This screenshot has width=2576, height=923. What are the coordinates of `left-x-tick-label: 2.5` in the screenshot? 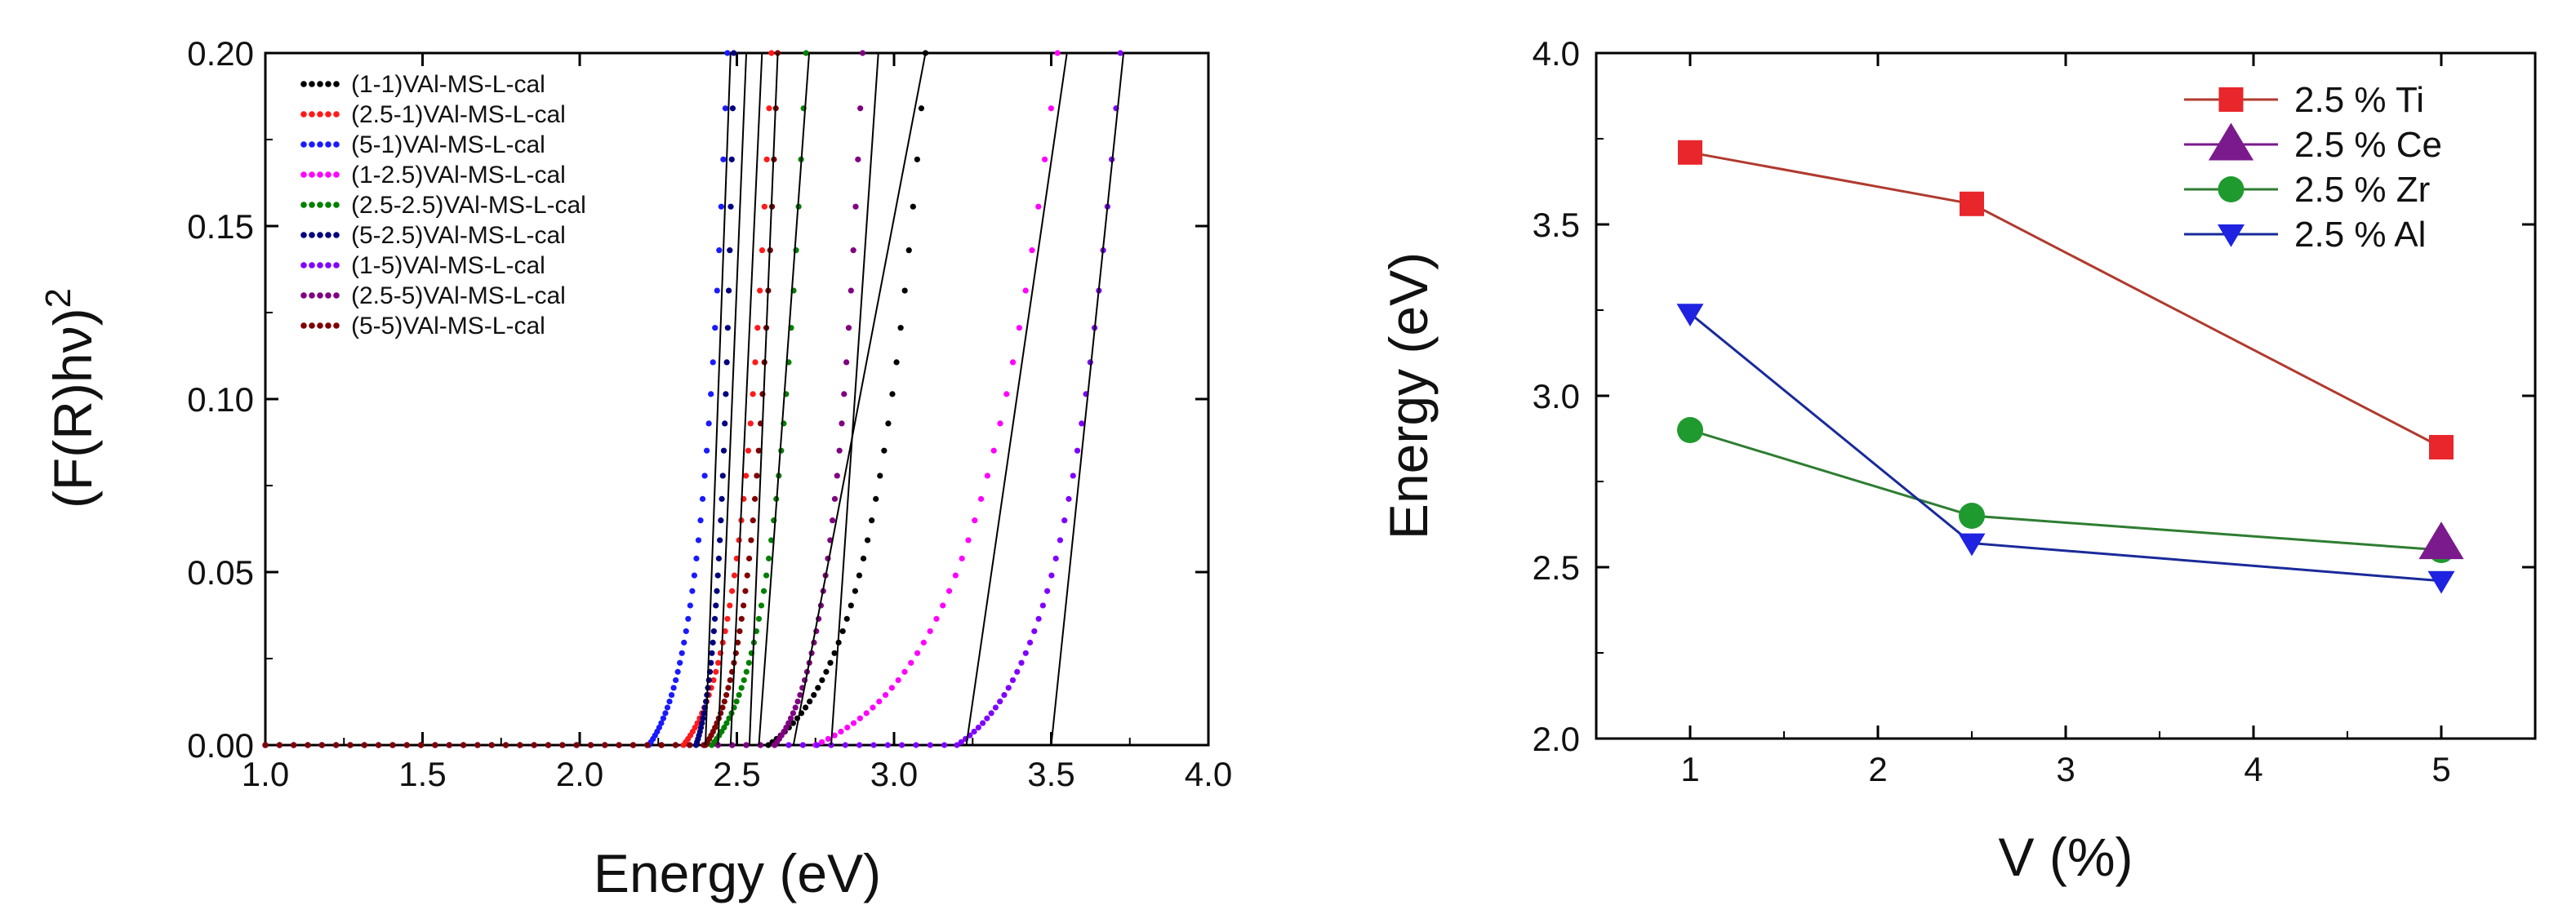 It's located at (736, 774).